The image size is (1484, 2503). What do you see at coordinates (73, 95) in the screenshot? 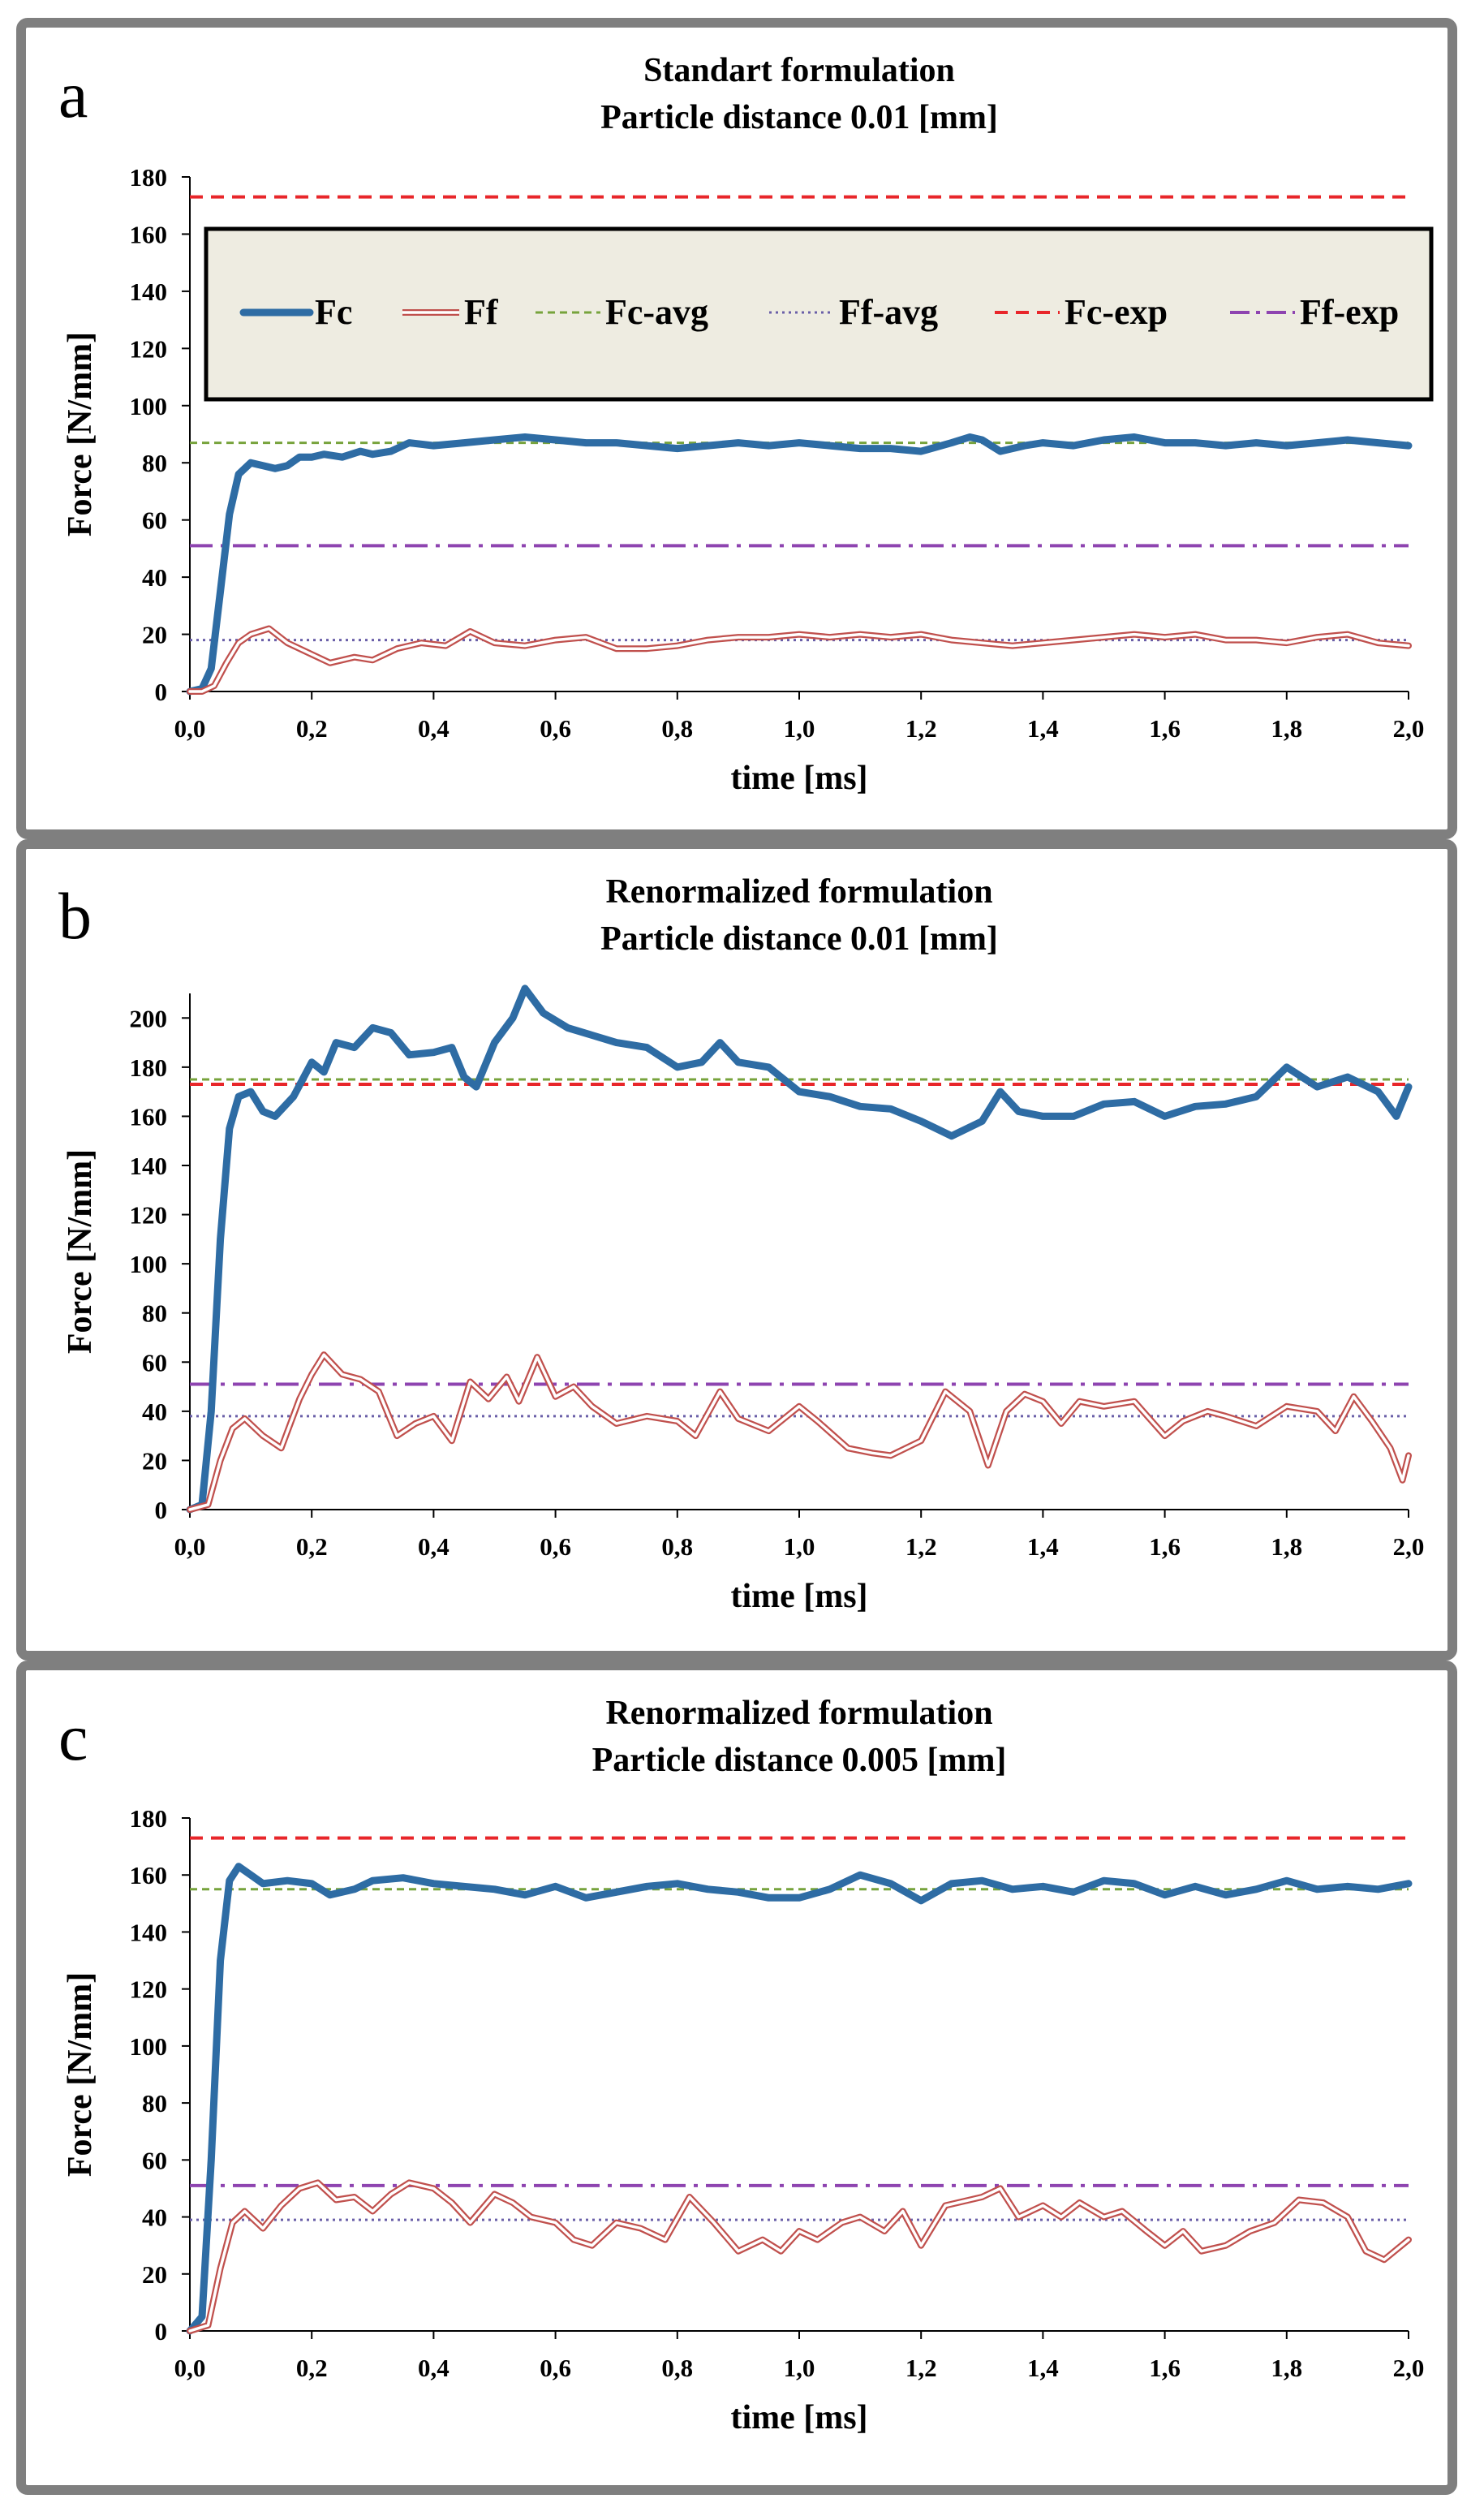
I see `panel-letter: a` at bounding box center [73, 95].